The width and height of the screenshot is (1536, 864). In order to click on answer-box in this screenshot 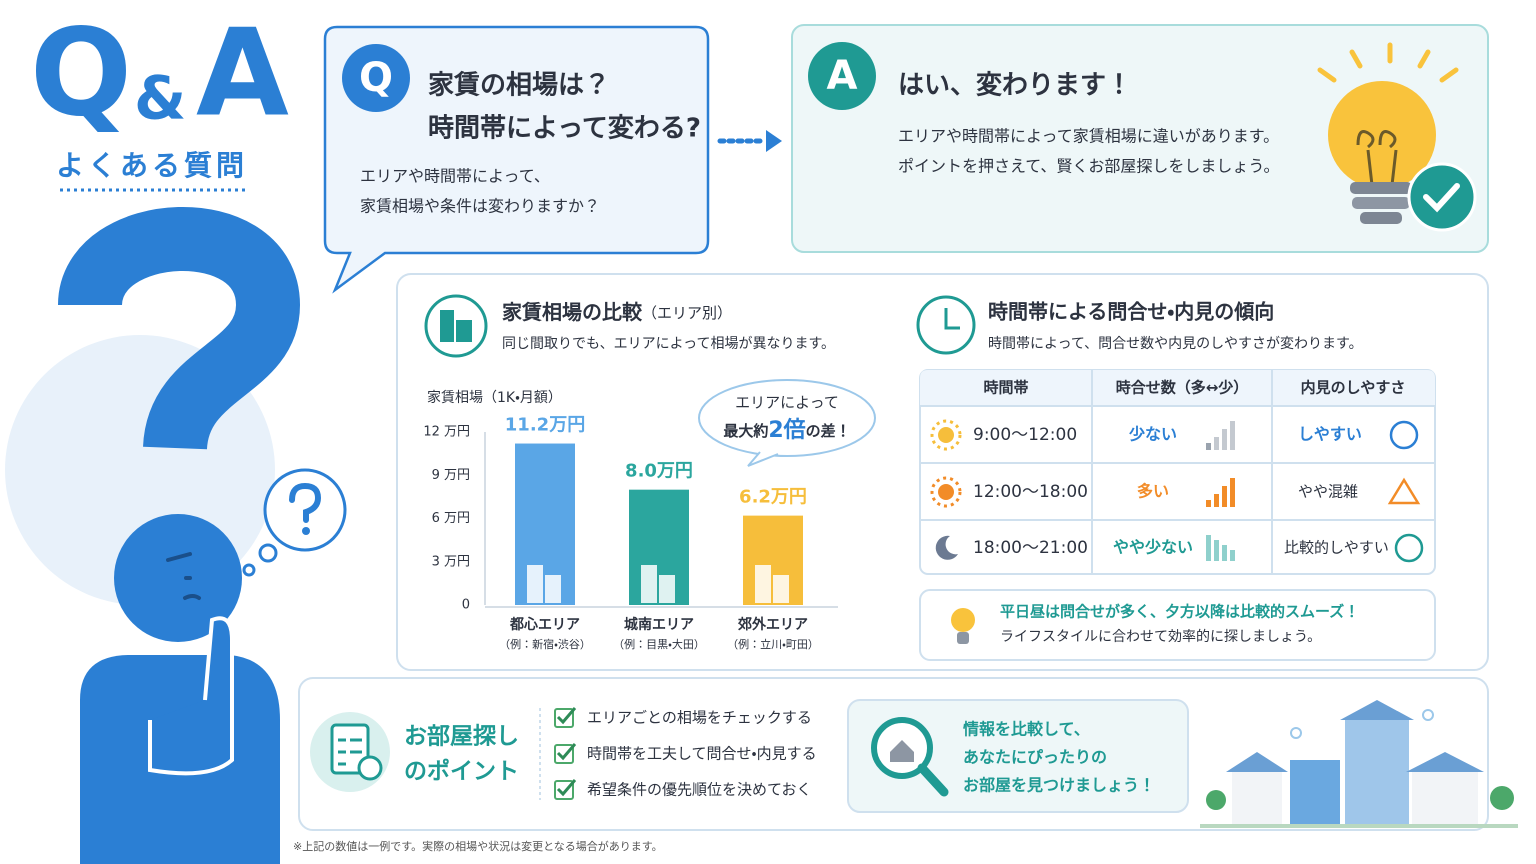, I will do `click(1140, 138)`.